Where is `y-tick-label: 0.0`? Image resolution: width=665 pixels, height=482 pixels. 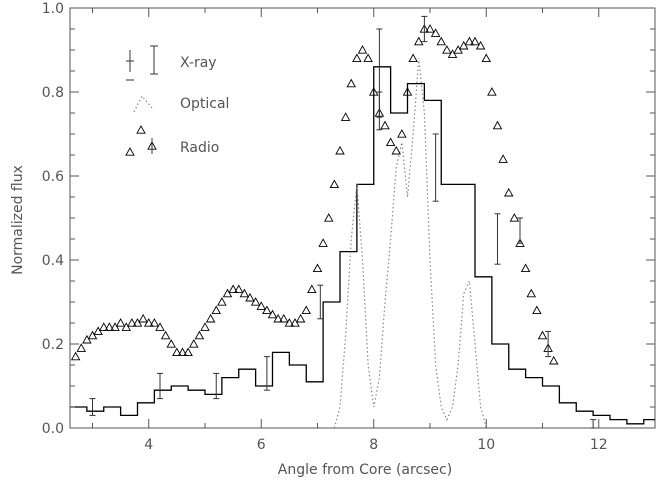 y-tick-label: 0.0 is located at coordinates (53, 429).